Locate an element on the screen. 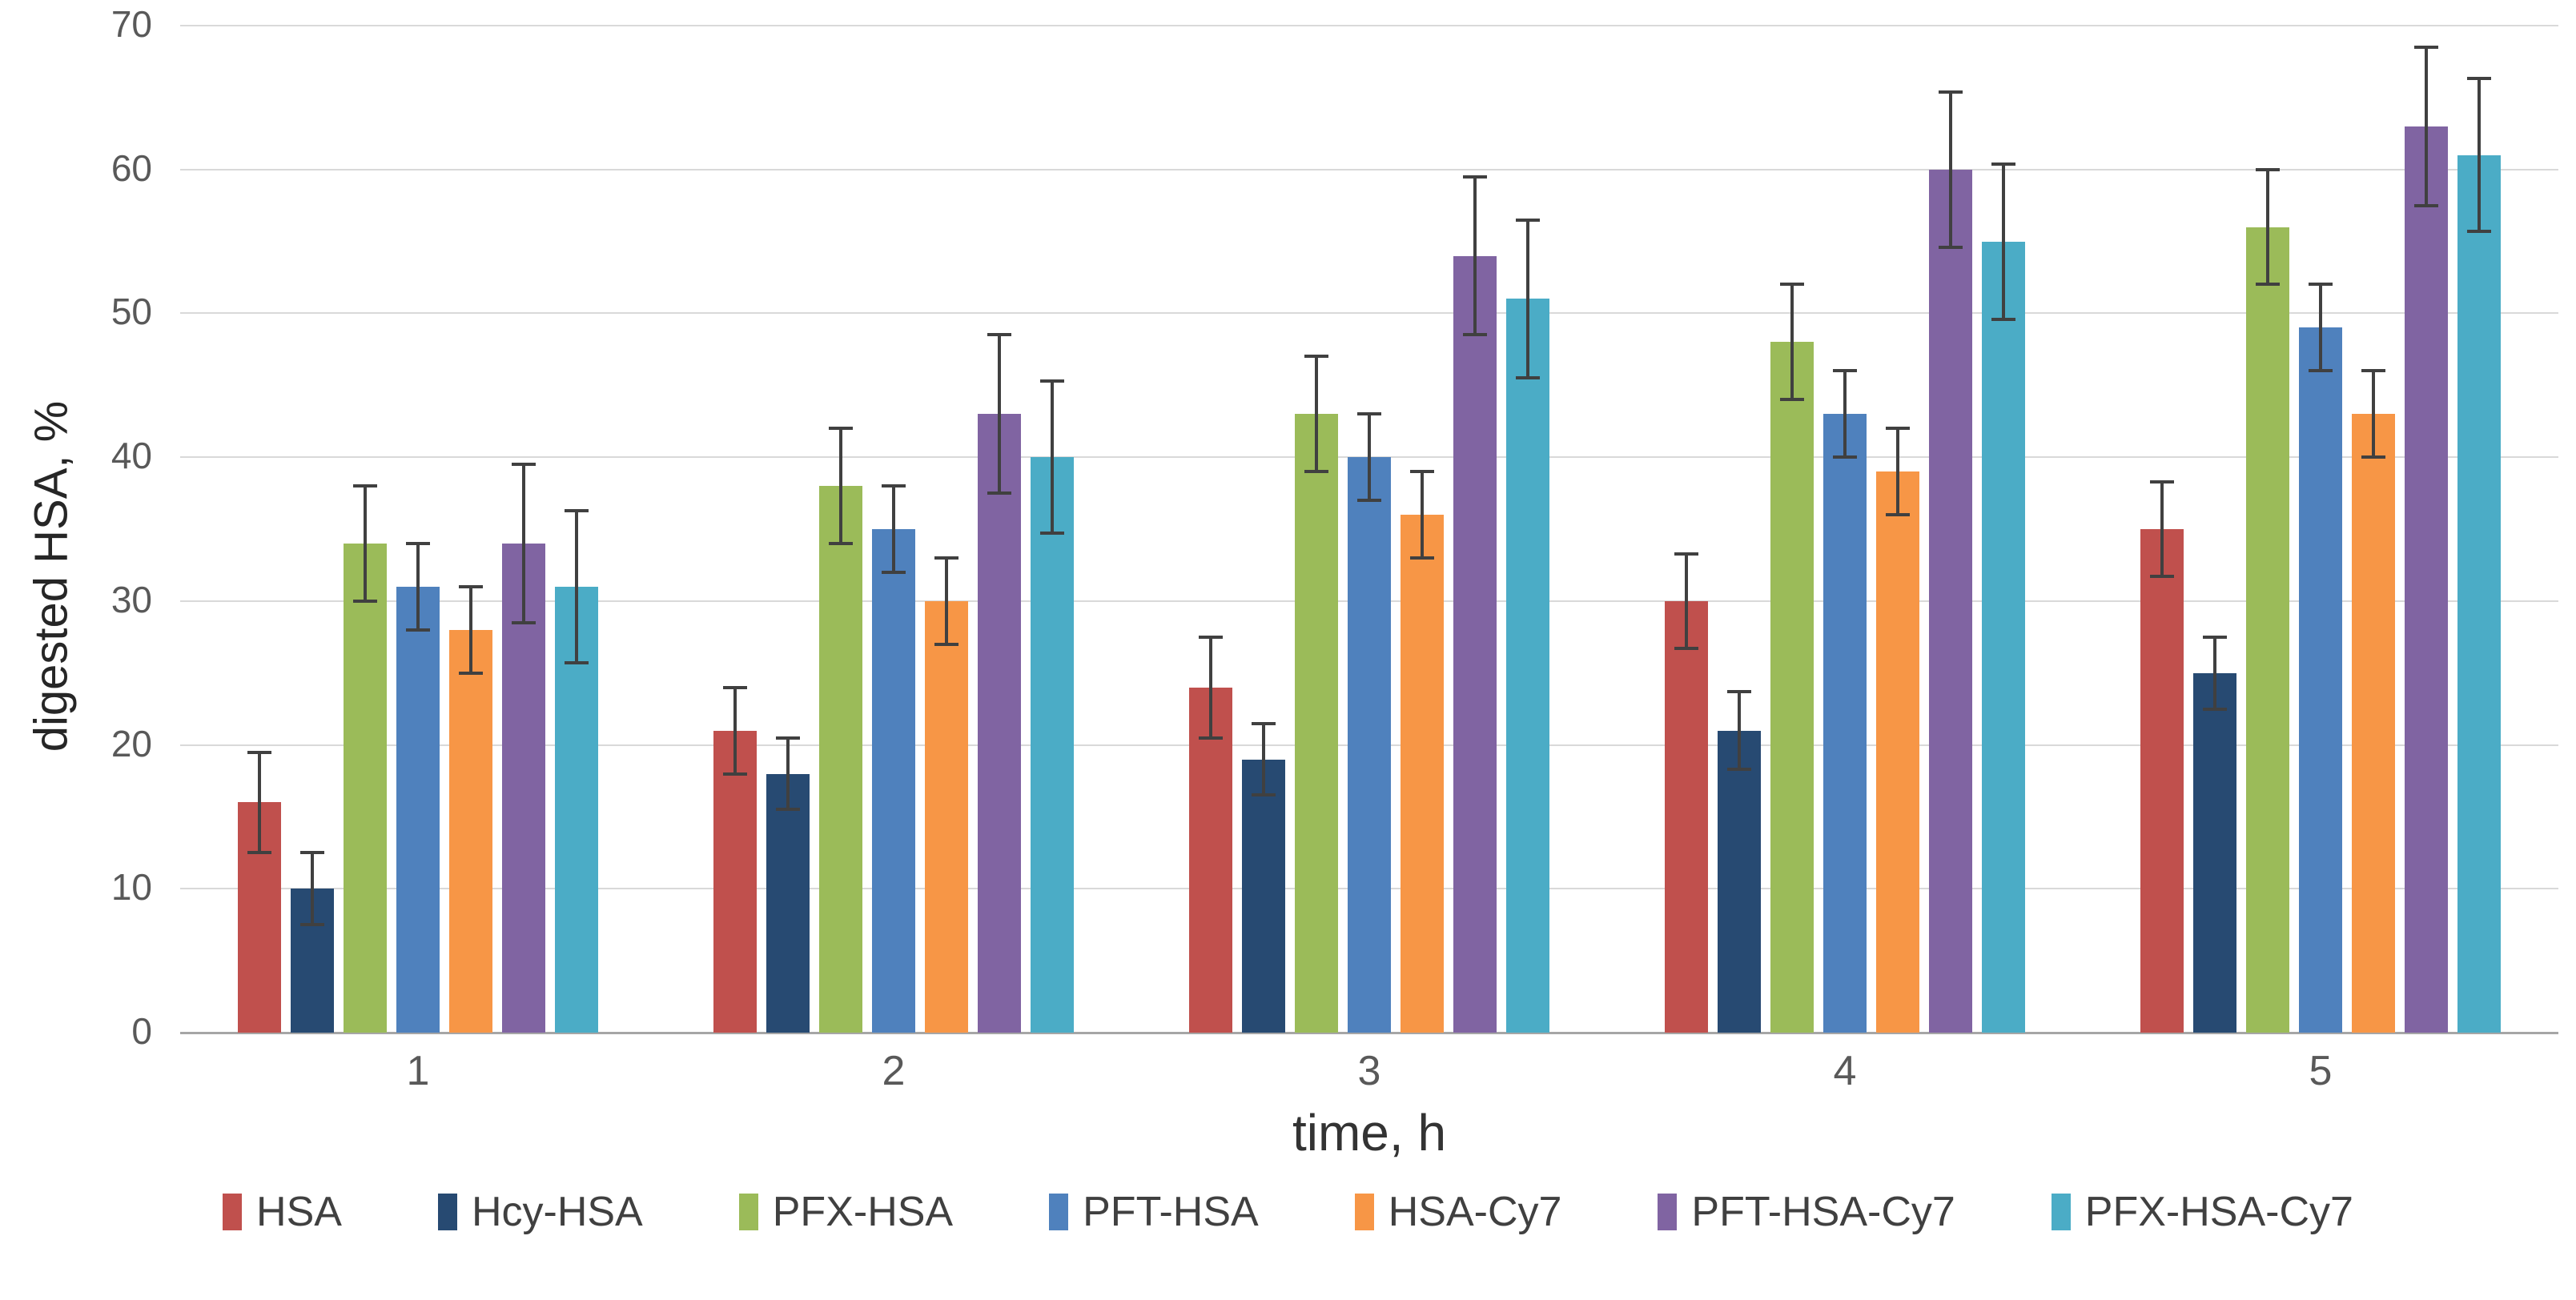 The image size is (2576, 1300). error-cap-bottom-PFT-HSA-t2 is located at coordinates (894, 572).